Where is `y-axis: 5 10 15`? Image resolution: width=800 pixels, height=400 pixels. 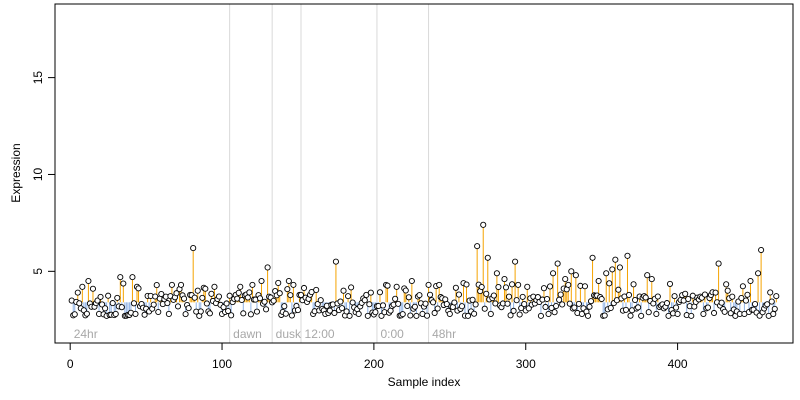
y-axis: 5 10 15 is located at coordinates (43, 173).